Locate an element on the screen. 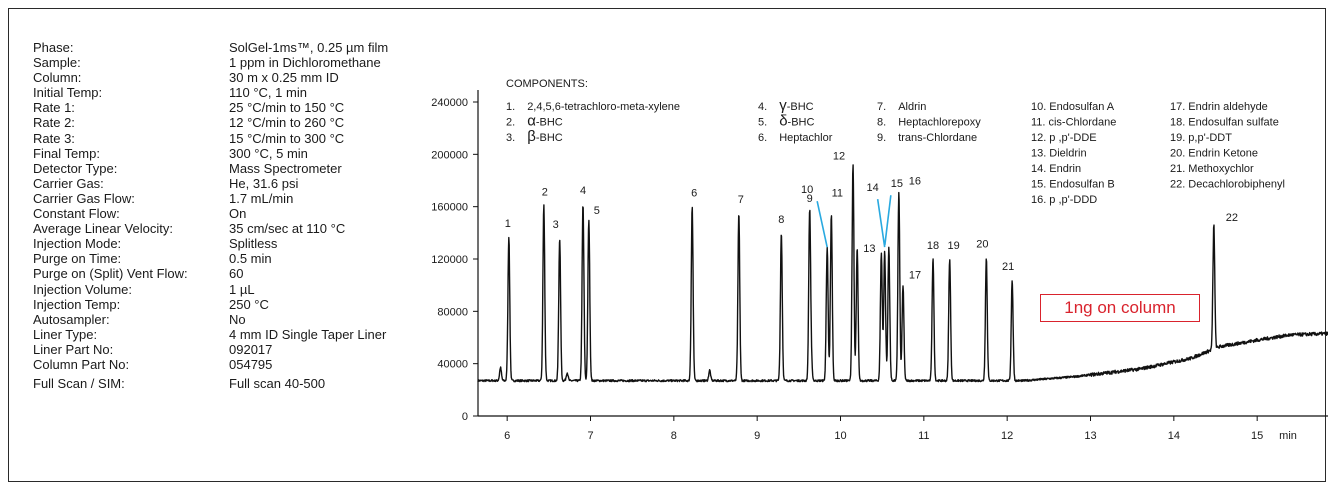  peak-leader-line is located at coordinates (822, 224).